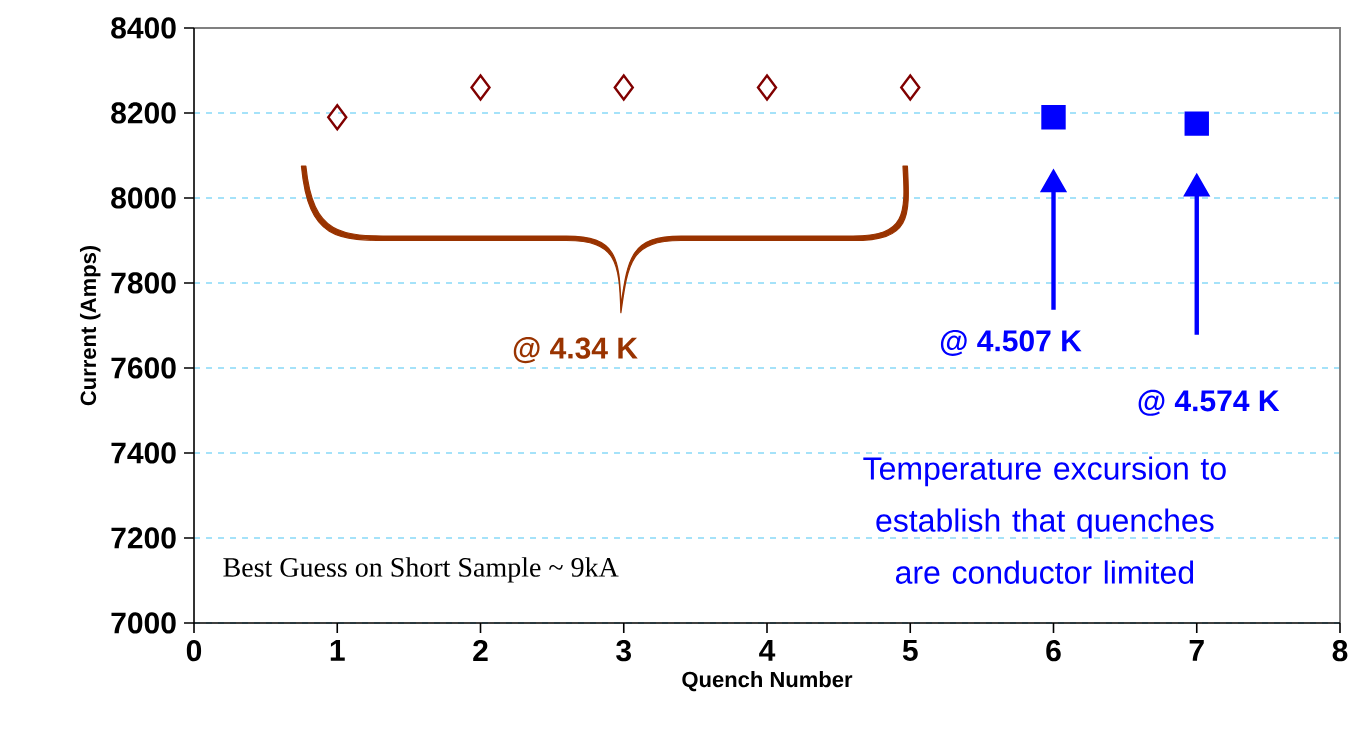 This screenshot has height=754, width=1360. What do you see at coordinates (143, 623) in the screenshot?
I see `y-tick-label: 7000` at bounding box center [143, 623].